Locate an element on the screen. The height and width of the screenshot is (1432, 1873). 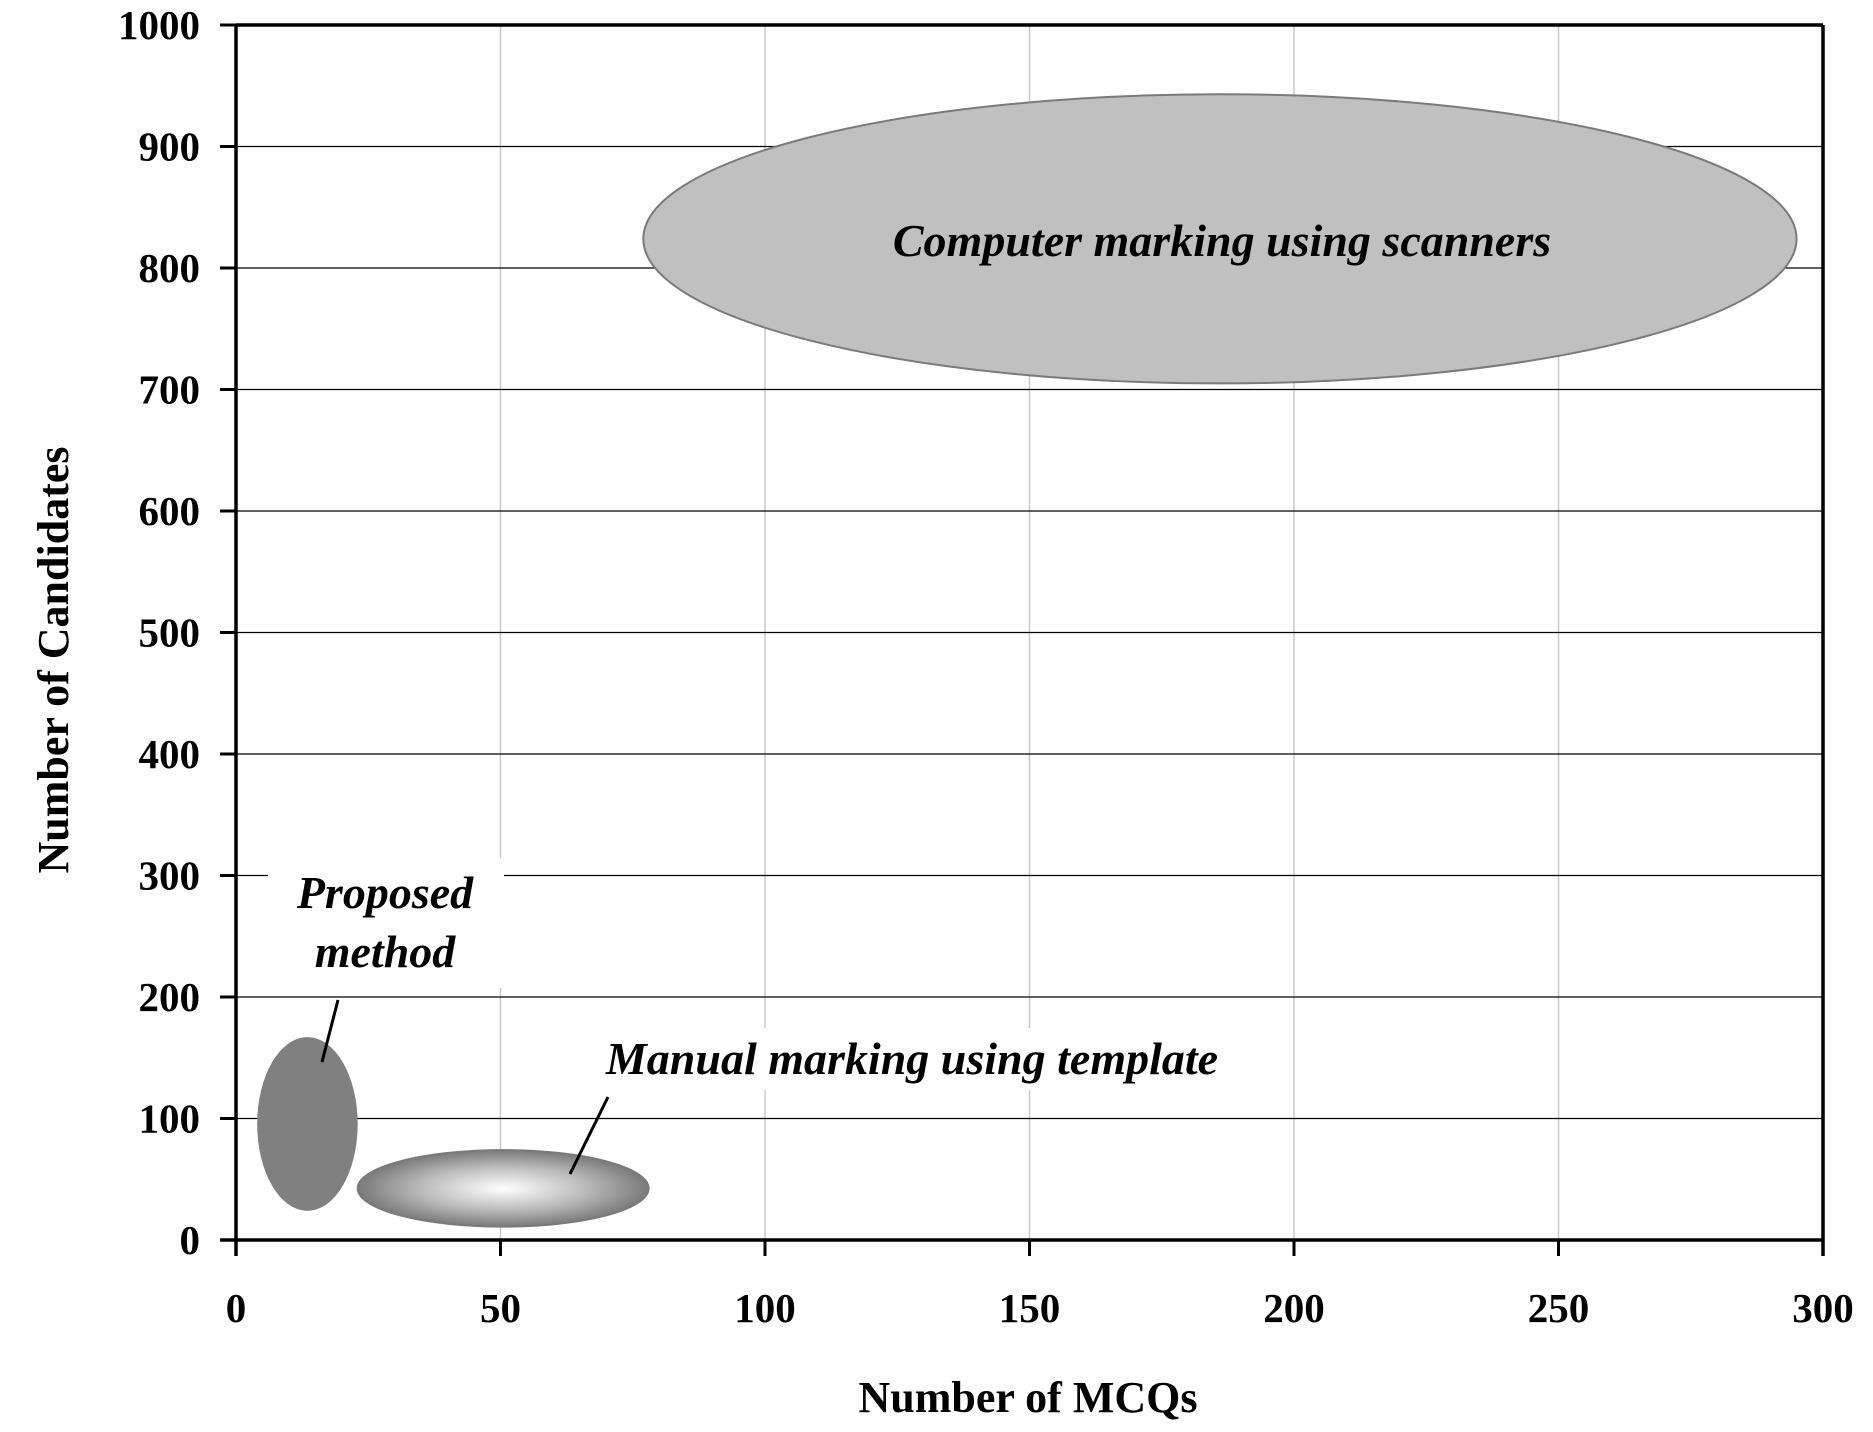
y-tick-label: 200 is located at coordinates (170, 997).